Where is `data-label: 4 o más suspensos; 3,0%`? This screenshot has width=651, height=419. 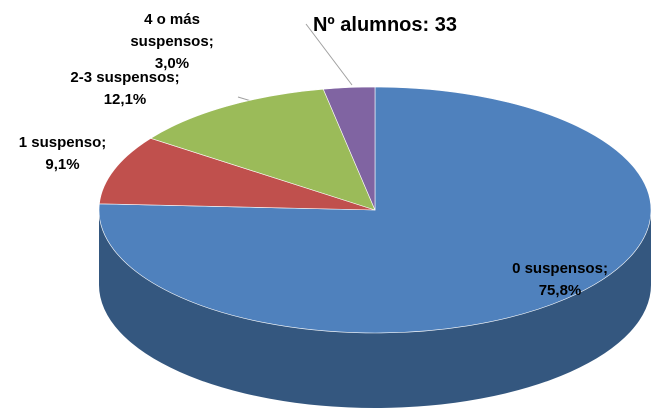
data-label: 4 o más suspensos; 3,0% is located at coordinates (172, 42).